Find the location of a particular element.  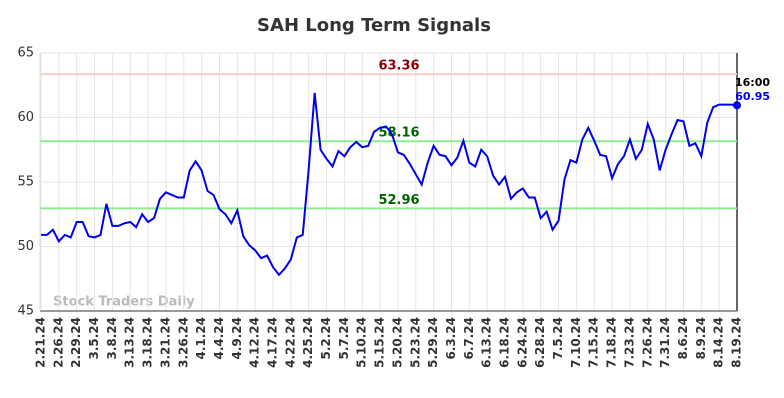

x-tick-label: 6.7.24 is located at coordinates (469, 338).